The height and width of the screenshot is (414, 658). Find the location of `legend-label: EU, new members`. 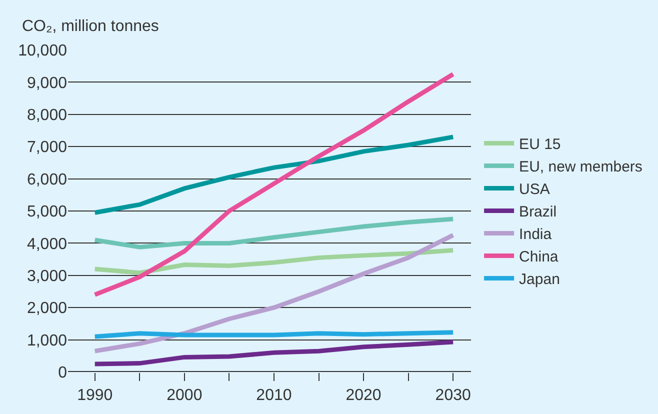

legend-label: EU, new members is located at coordinates (580, 167).